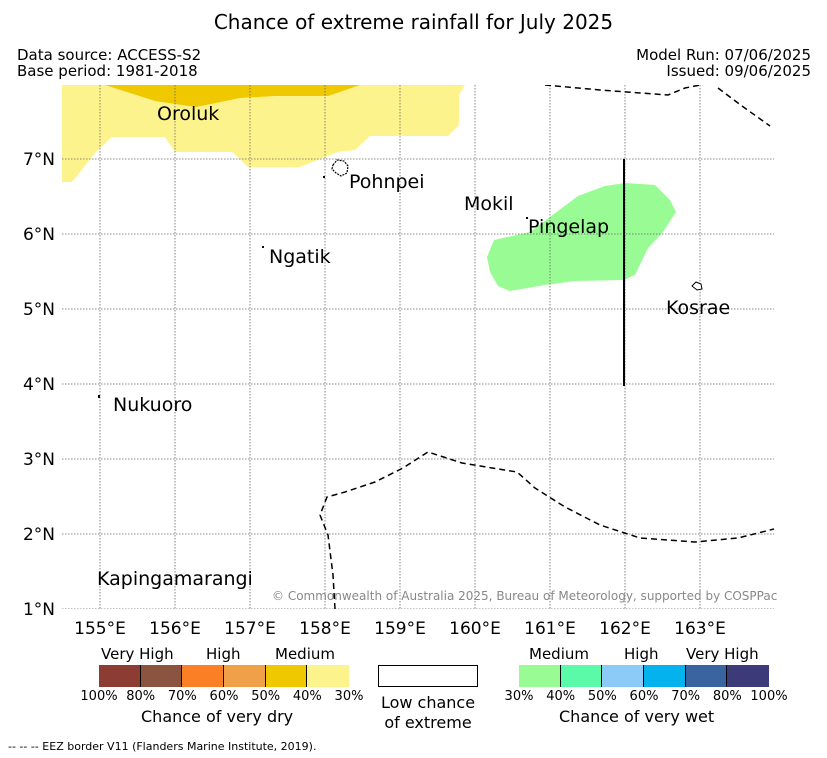 This screenshot has width=827, height=758. I want to click on base-period: Base period: 1981-2018, so click(107, 71).